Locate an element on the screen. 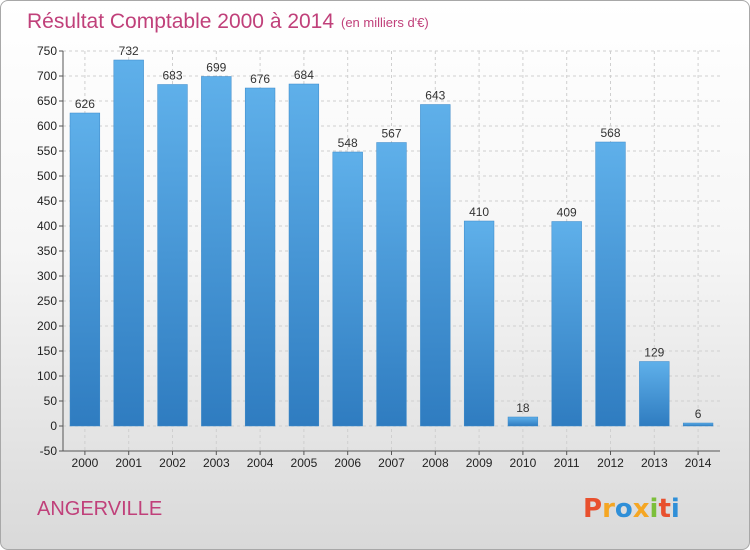 The height and width of the screenshot is (550, 750). x-tick-label: 2010 is located at coordinates (523, 463).